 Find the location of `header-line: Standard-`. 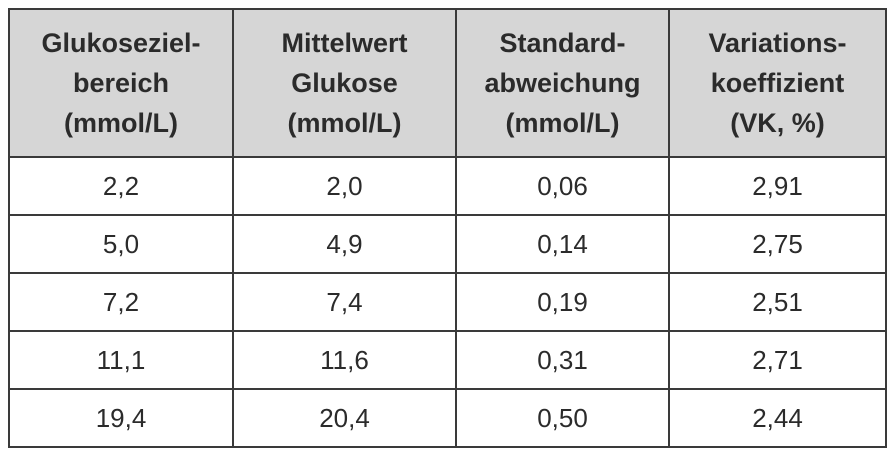

header-line: Standard- is located at coordinates (562, 43).